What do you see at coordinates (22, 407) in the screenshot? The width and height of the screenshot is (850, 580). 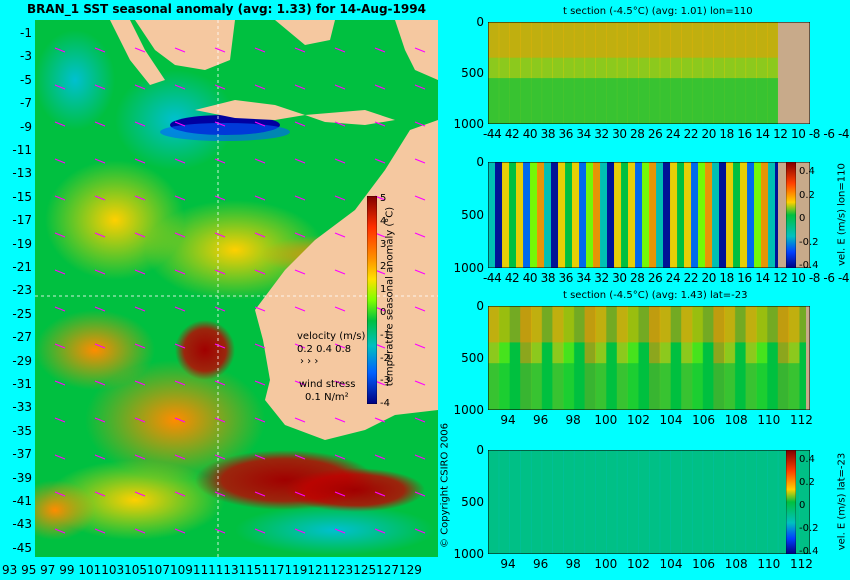 I see `lat-label: -33` at bounding box center [22, 407].